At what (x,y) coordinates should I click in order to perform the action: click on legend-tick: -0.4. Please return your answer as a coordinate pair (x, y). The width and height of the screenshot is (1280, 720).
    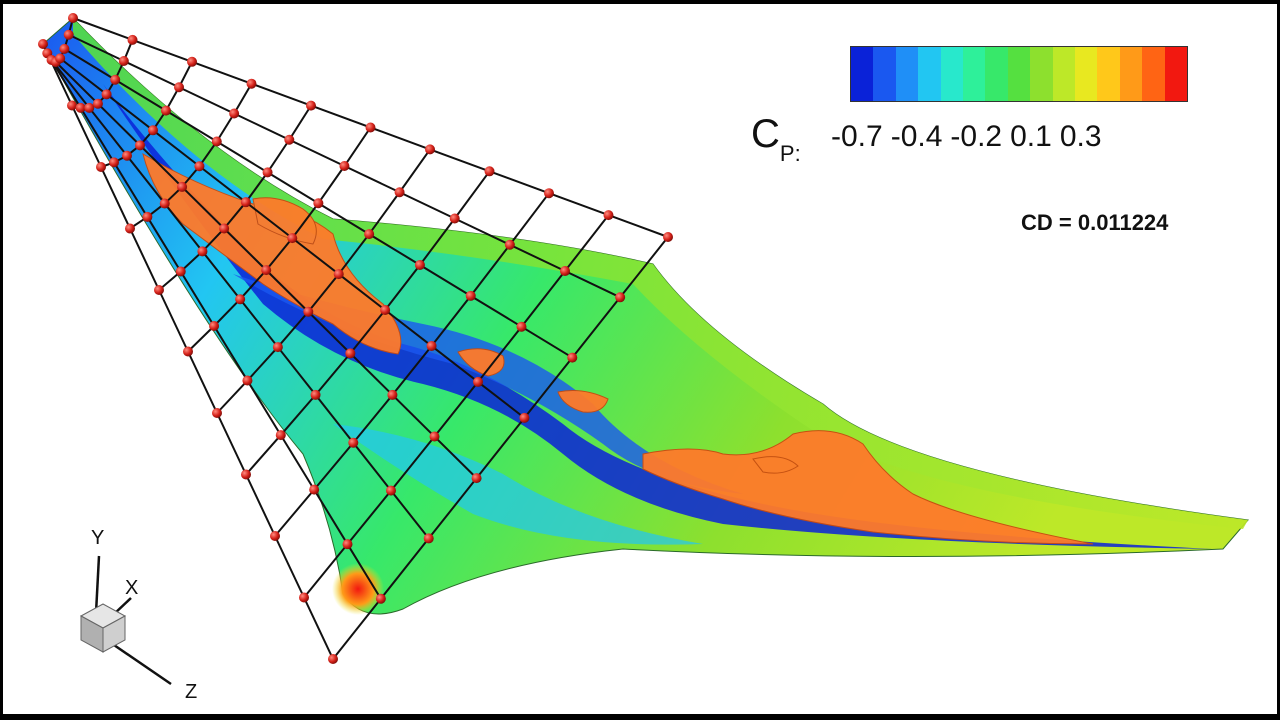
    Looking at the image, I should click on (916, 136).